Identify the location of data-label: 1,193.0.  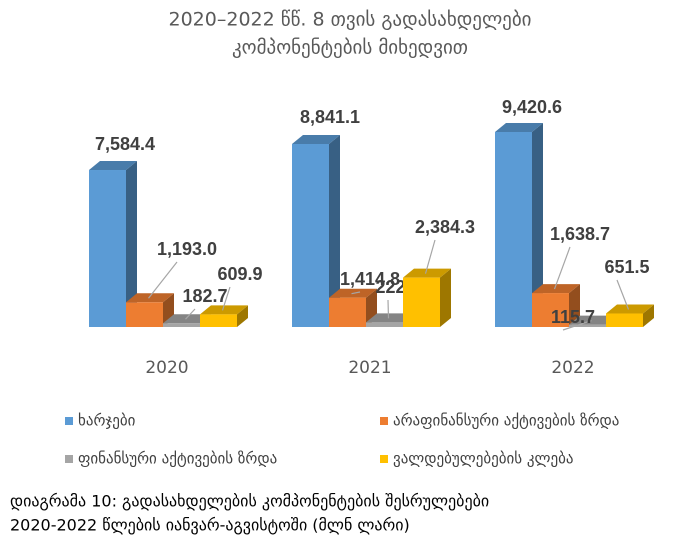
(187, 249).